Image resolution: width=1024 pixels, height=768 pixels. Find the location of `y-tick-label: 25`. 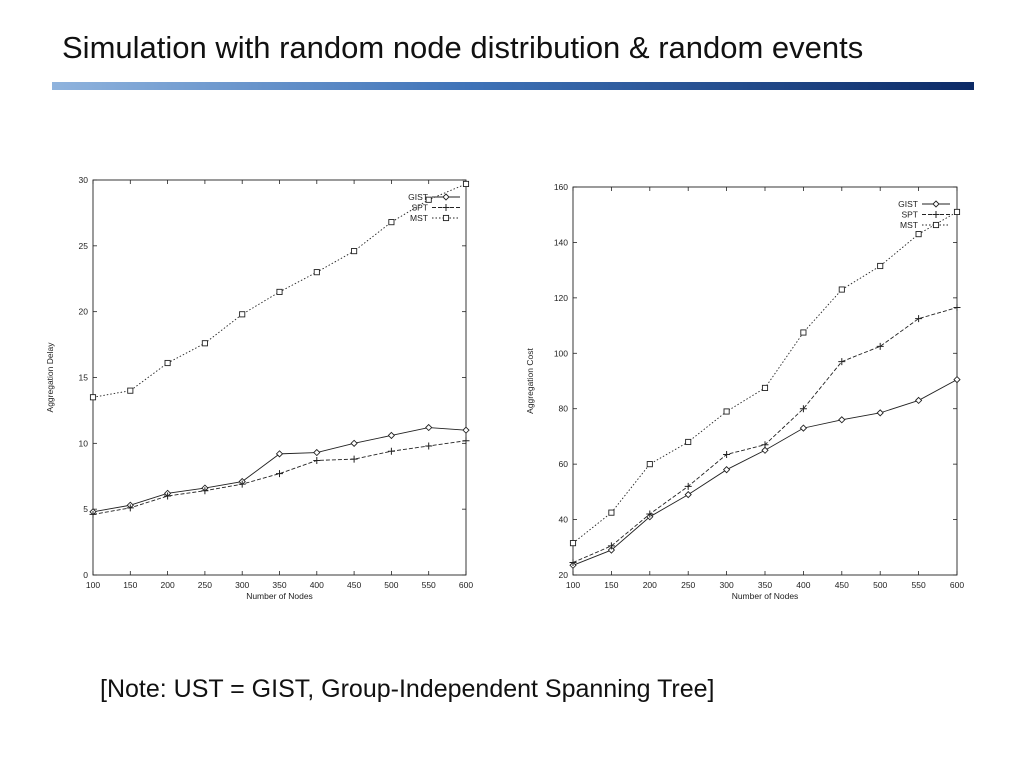

y-tick-label: 25 is located at coordinates (84, 246).